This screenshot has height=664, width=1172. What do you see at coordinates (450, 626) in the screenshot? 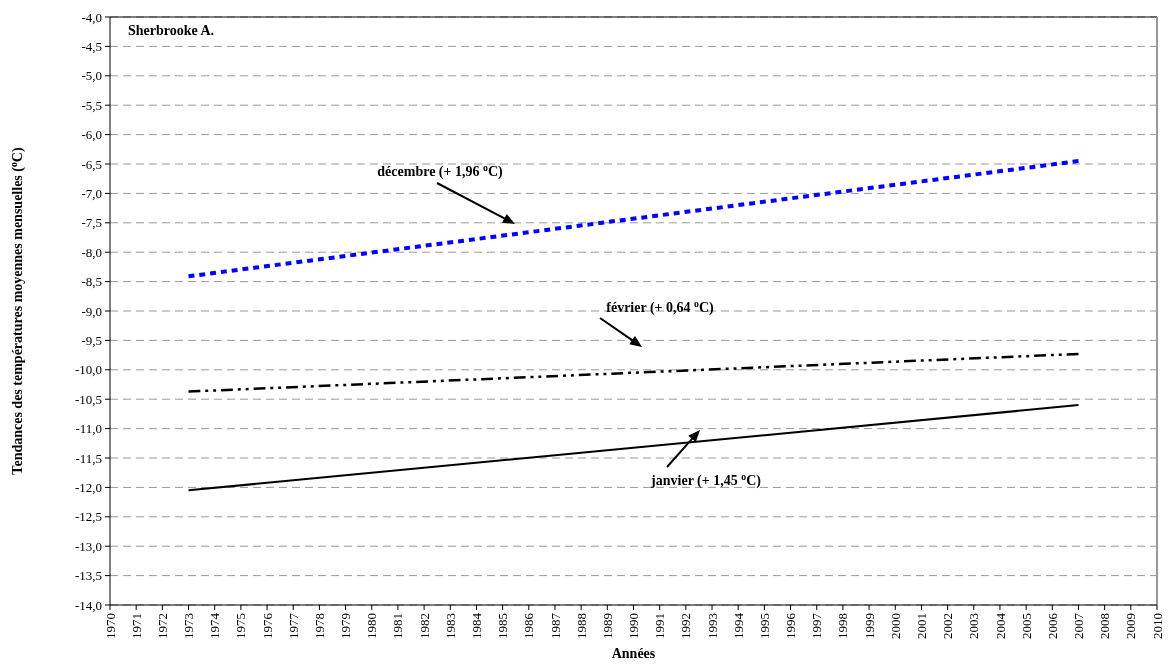
I see `x-tick-label: 1983` at bounding box center [450, 626].